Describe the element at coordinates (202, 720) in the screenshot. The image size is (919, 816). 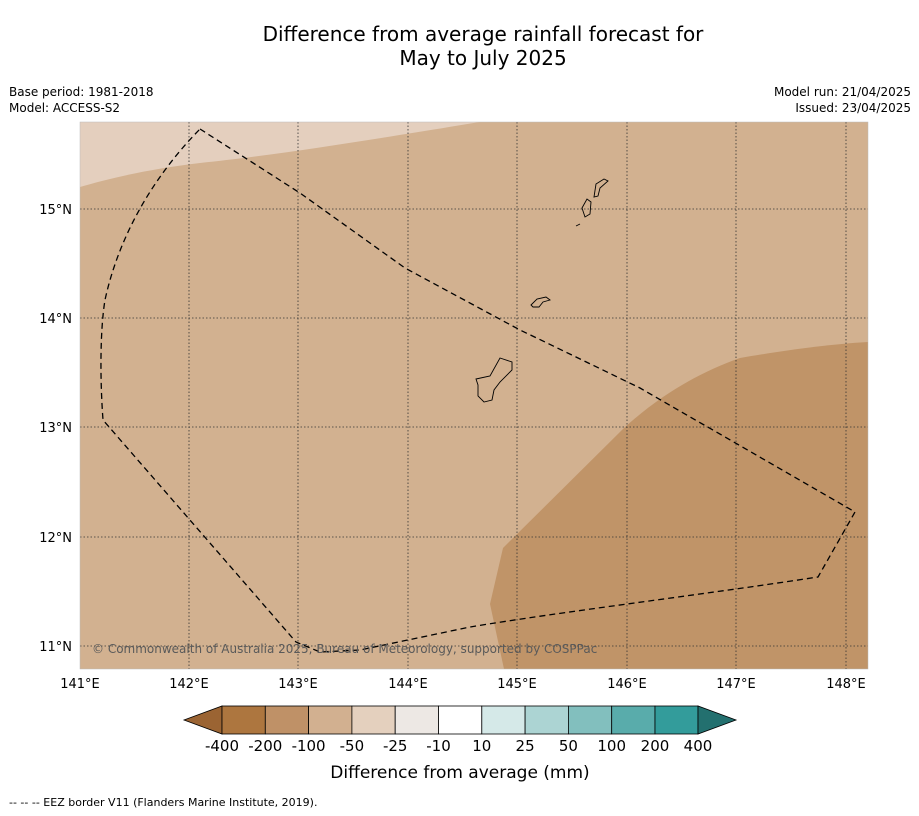
I see `colorbar-arrow-low` at that location.